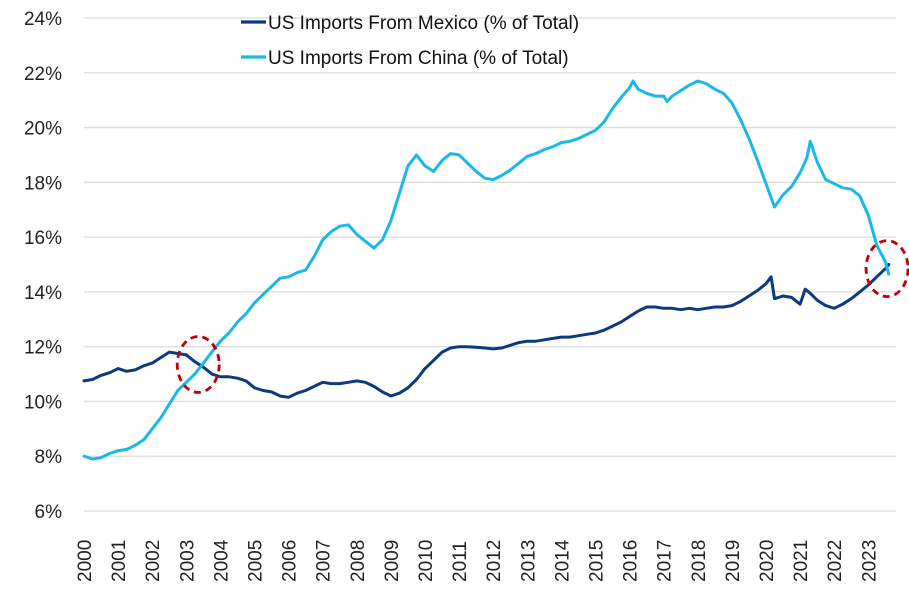 This screenshot has height=593, width=909. What do you see at coordinates (835, 561) in the screenshot?
I see `x-tick-label: 2022` at bounding box center [835, 561].